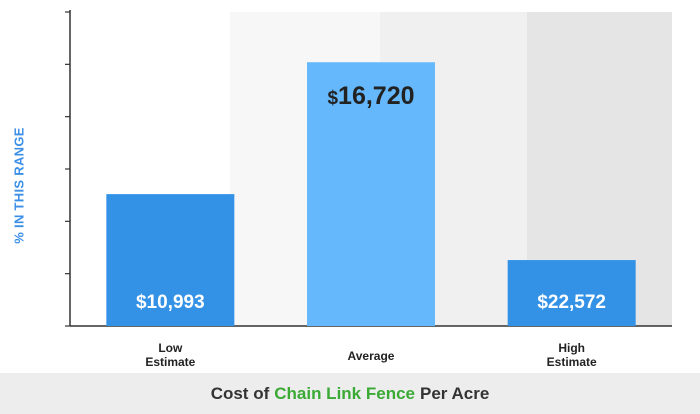 Image resolution: width=700 pixels, height=414 pixels. I want to click on y-axis-label: % IN THIS RANGE, so click(19, 185).